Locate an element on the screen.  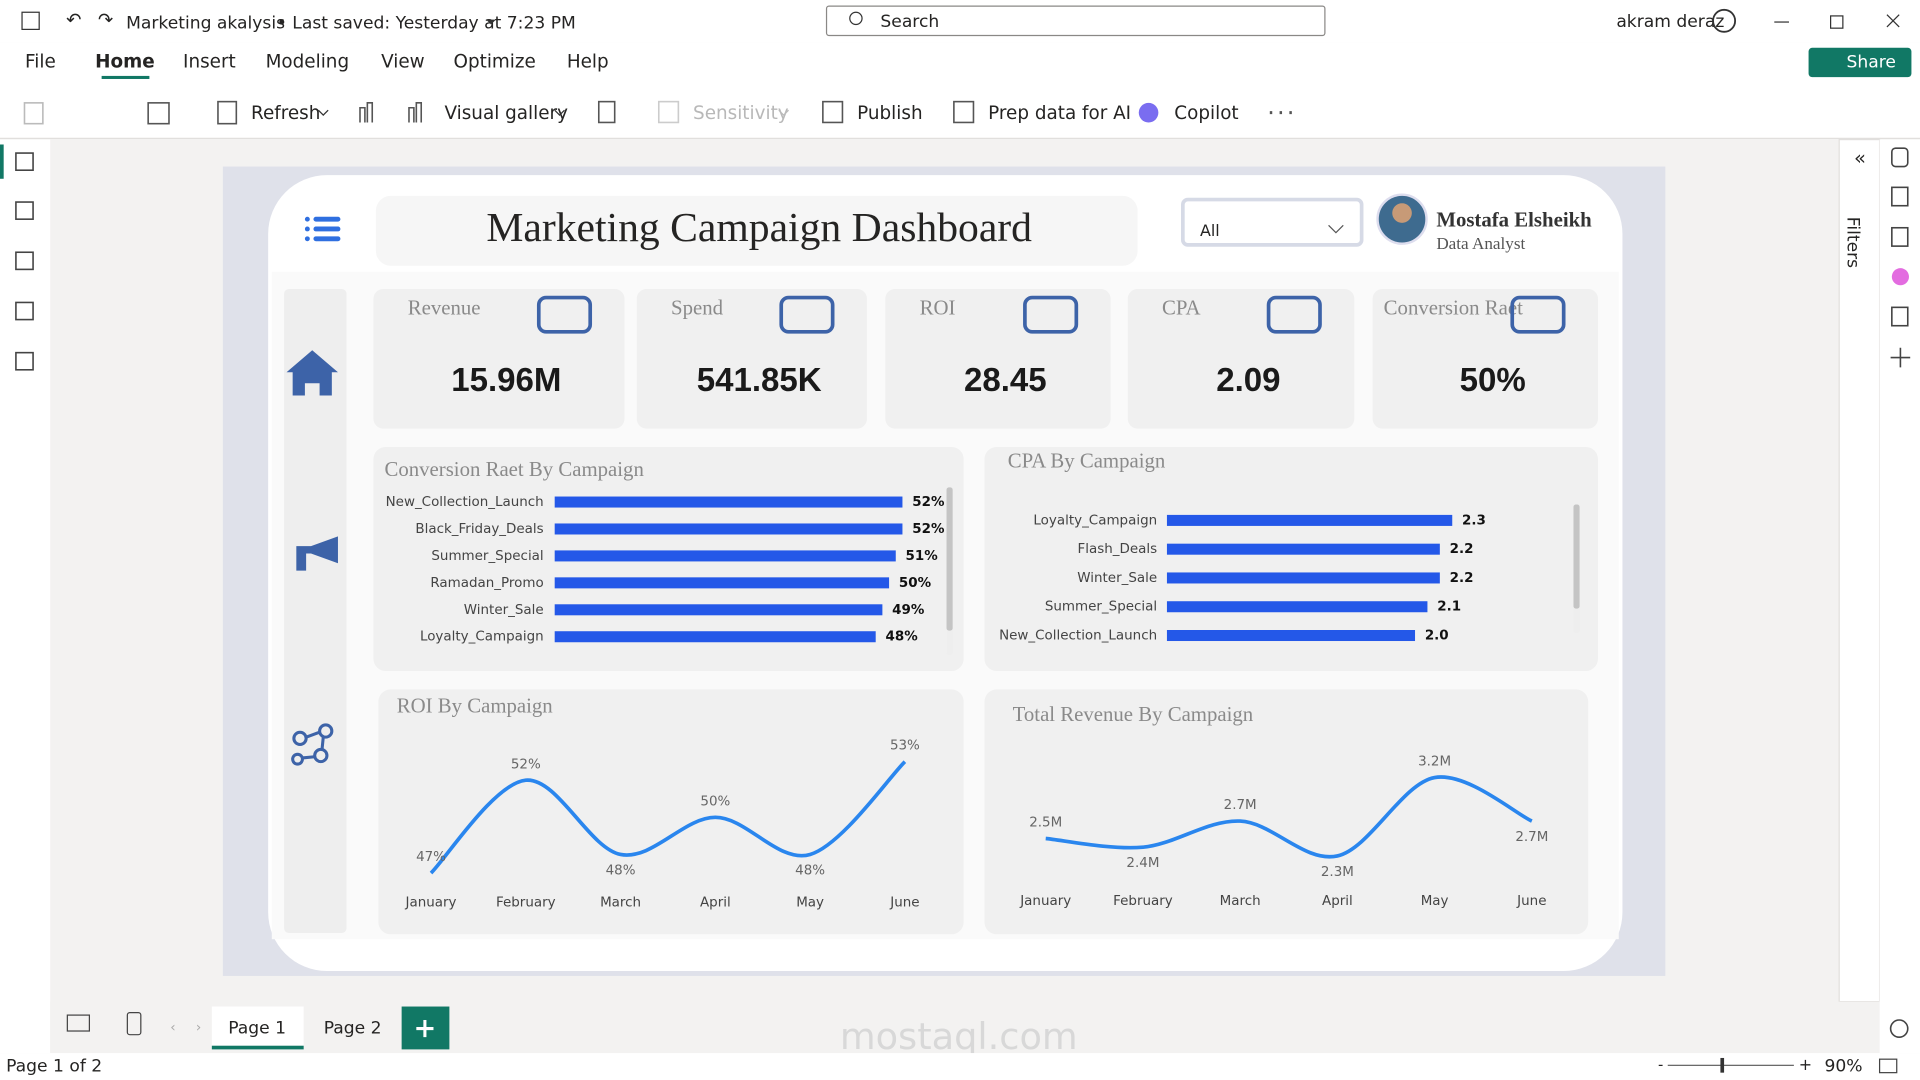
settings-icon is located at coordinates (1899, 1028).